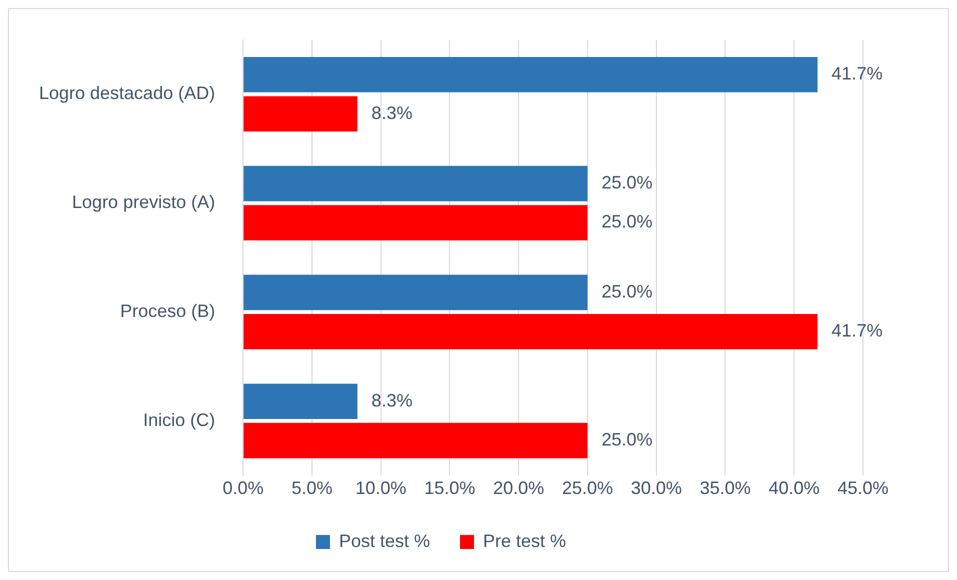 Image resolution: width=957 pixels, height=580 pixels. What do you see at coordinates (725, 488) in the screenshot?
I see `x-tick-label: 35.0%` at bounding box center [725, 488].